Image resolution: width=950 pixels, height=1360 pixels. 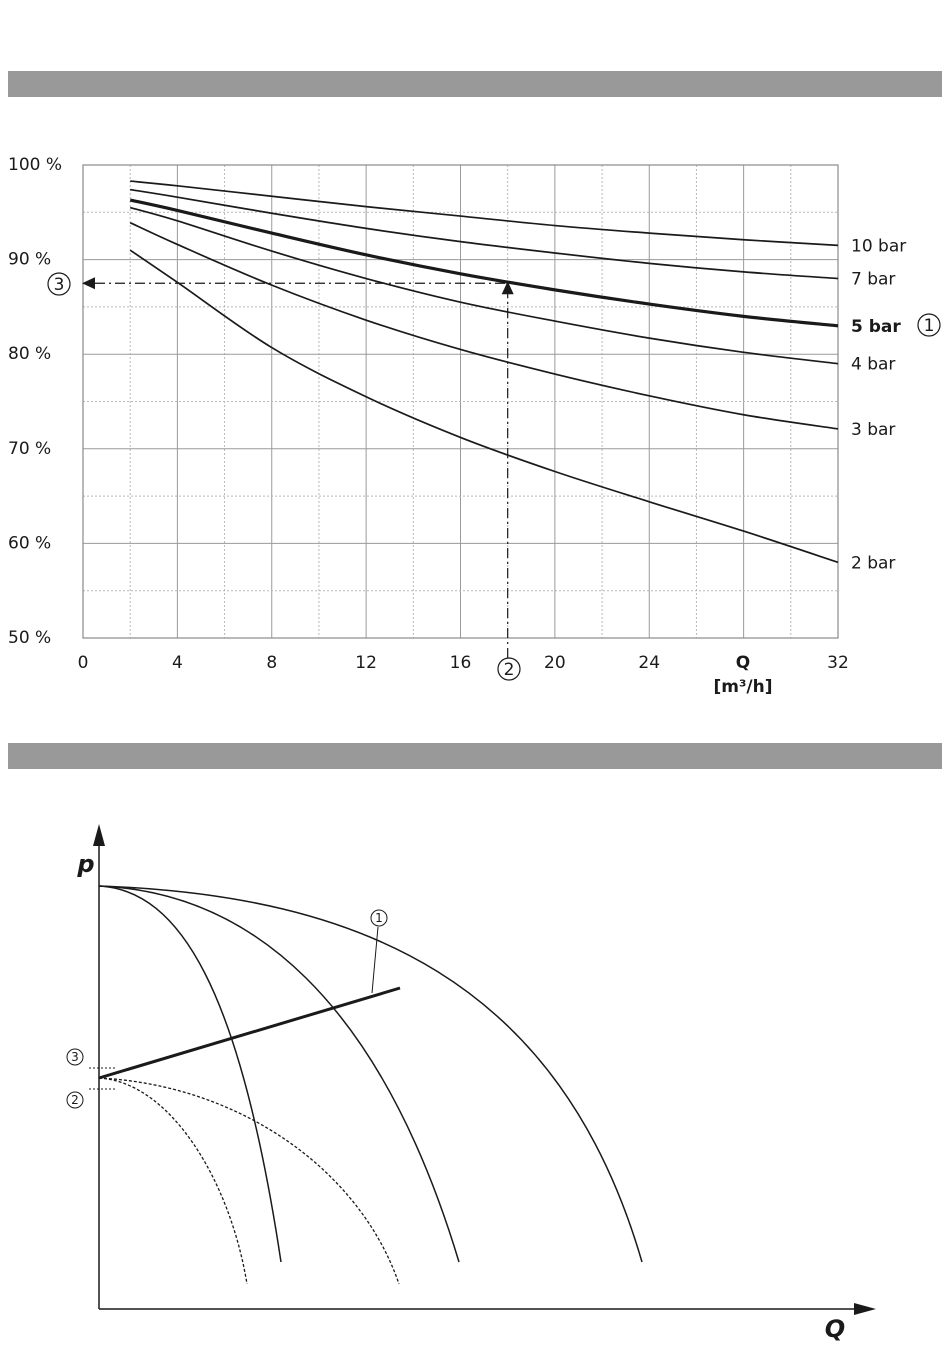 I want to click on chart1-series-labels: 10 bar 7 bar 5 bar 4 bar 3 bar 2 bar, so click(x=878, y=404).